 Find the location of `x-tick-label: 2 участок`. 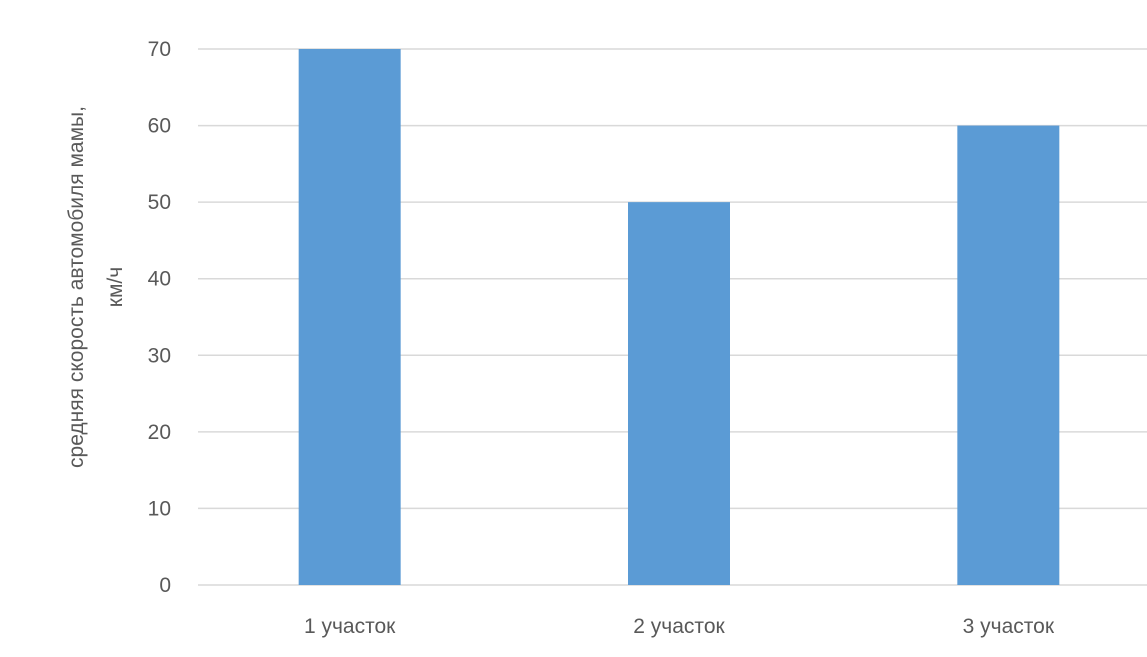

x-tick-label: 2 участок is located at coordinates (679, 626).